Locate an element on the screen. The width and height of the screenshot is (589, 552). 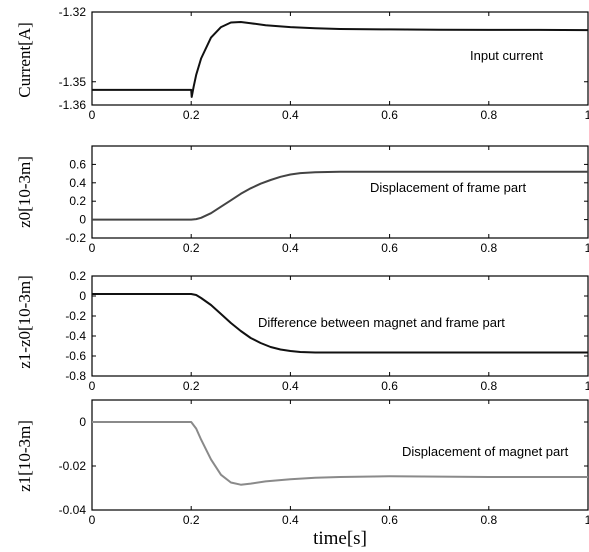
y-axis-label: Current[A] is located at coordinates (24, 60).